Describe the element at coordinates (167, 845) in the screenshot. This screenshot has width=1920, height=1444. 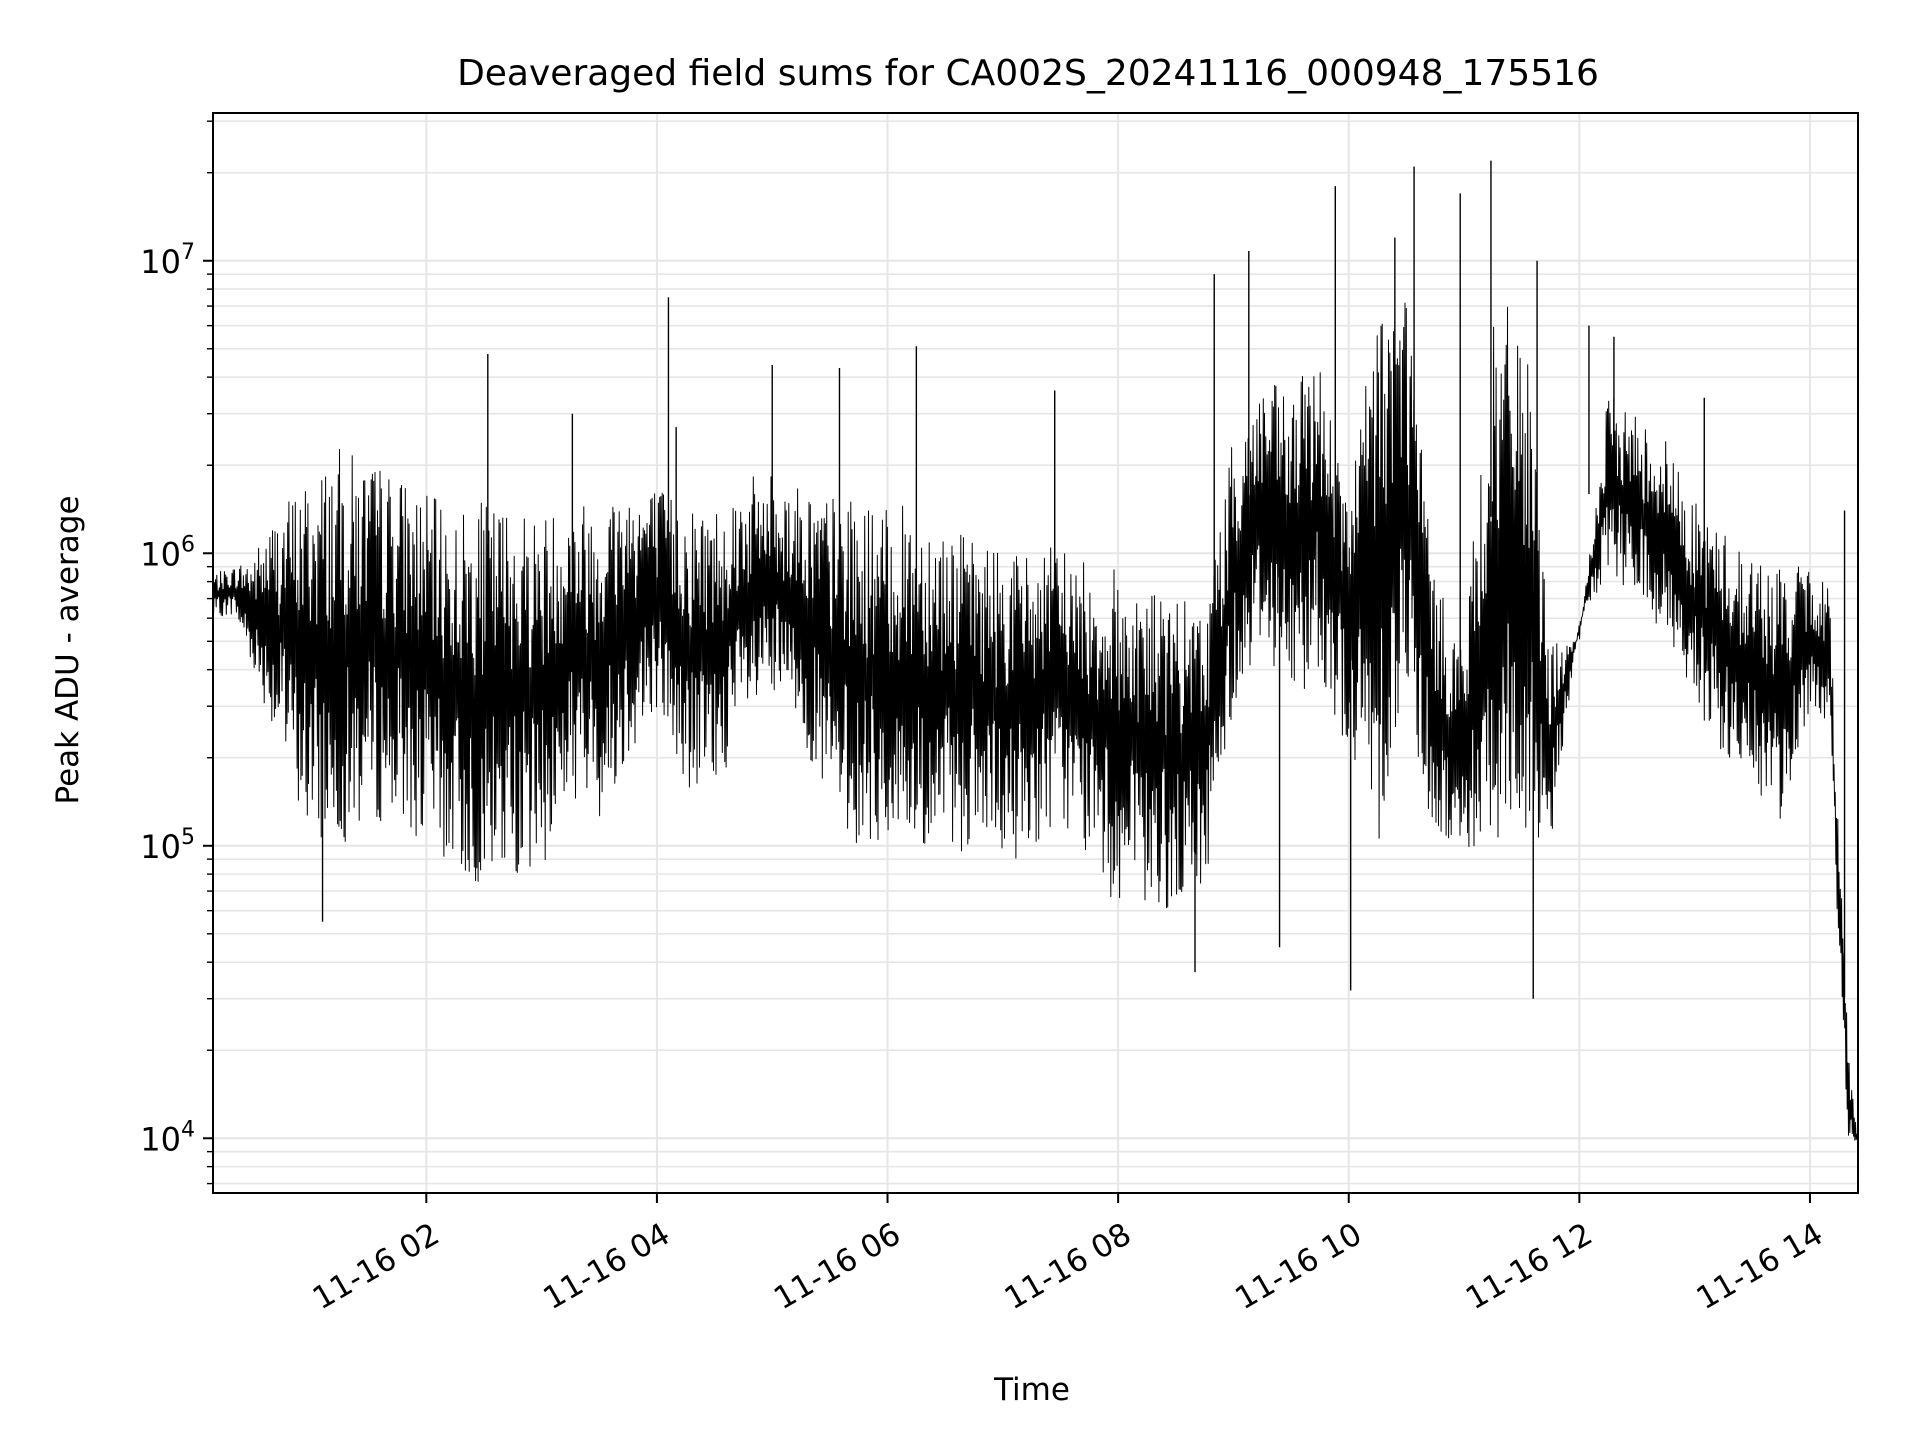
I see `y-tick-label: 105` at that location.